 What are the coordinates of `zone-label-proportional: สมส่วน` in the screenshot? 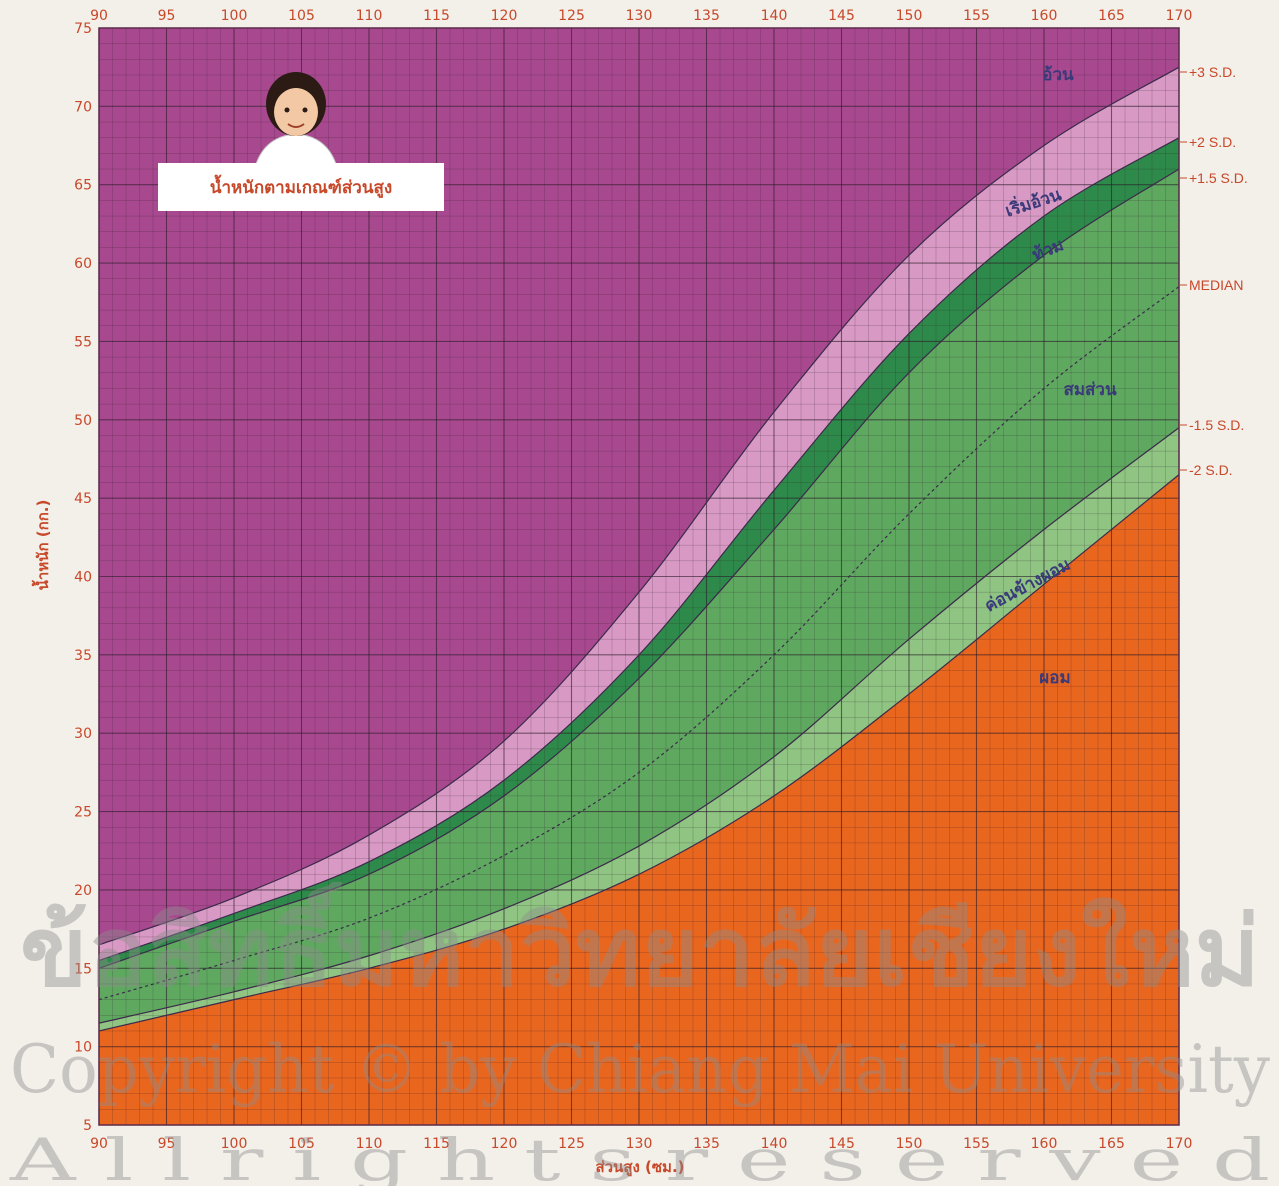 It's located at (1090, 390).